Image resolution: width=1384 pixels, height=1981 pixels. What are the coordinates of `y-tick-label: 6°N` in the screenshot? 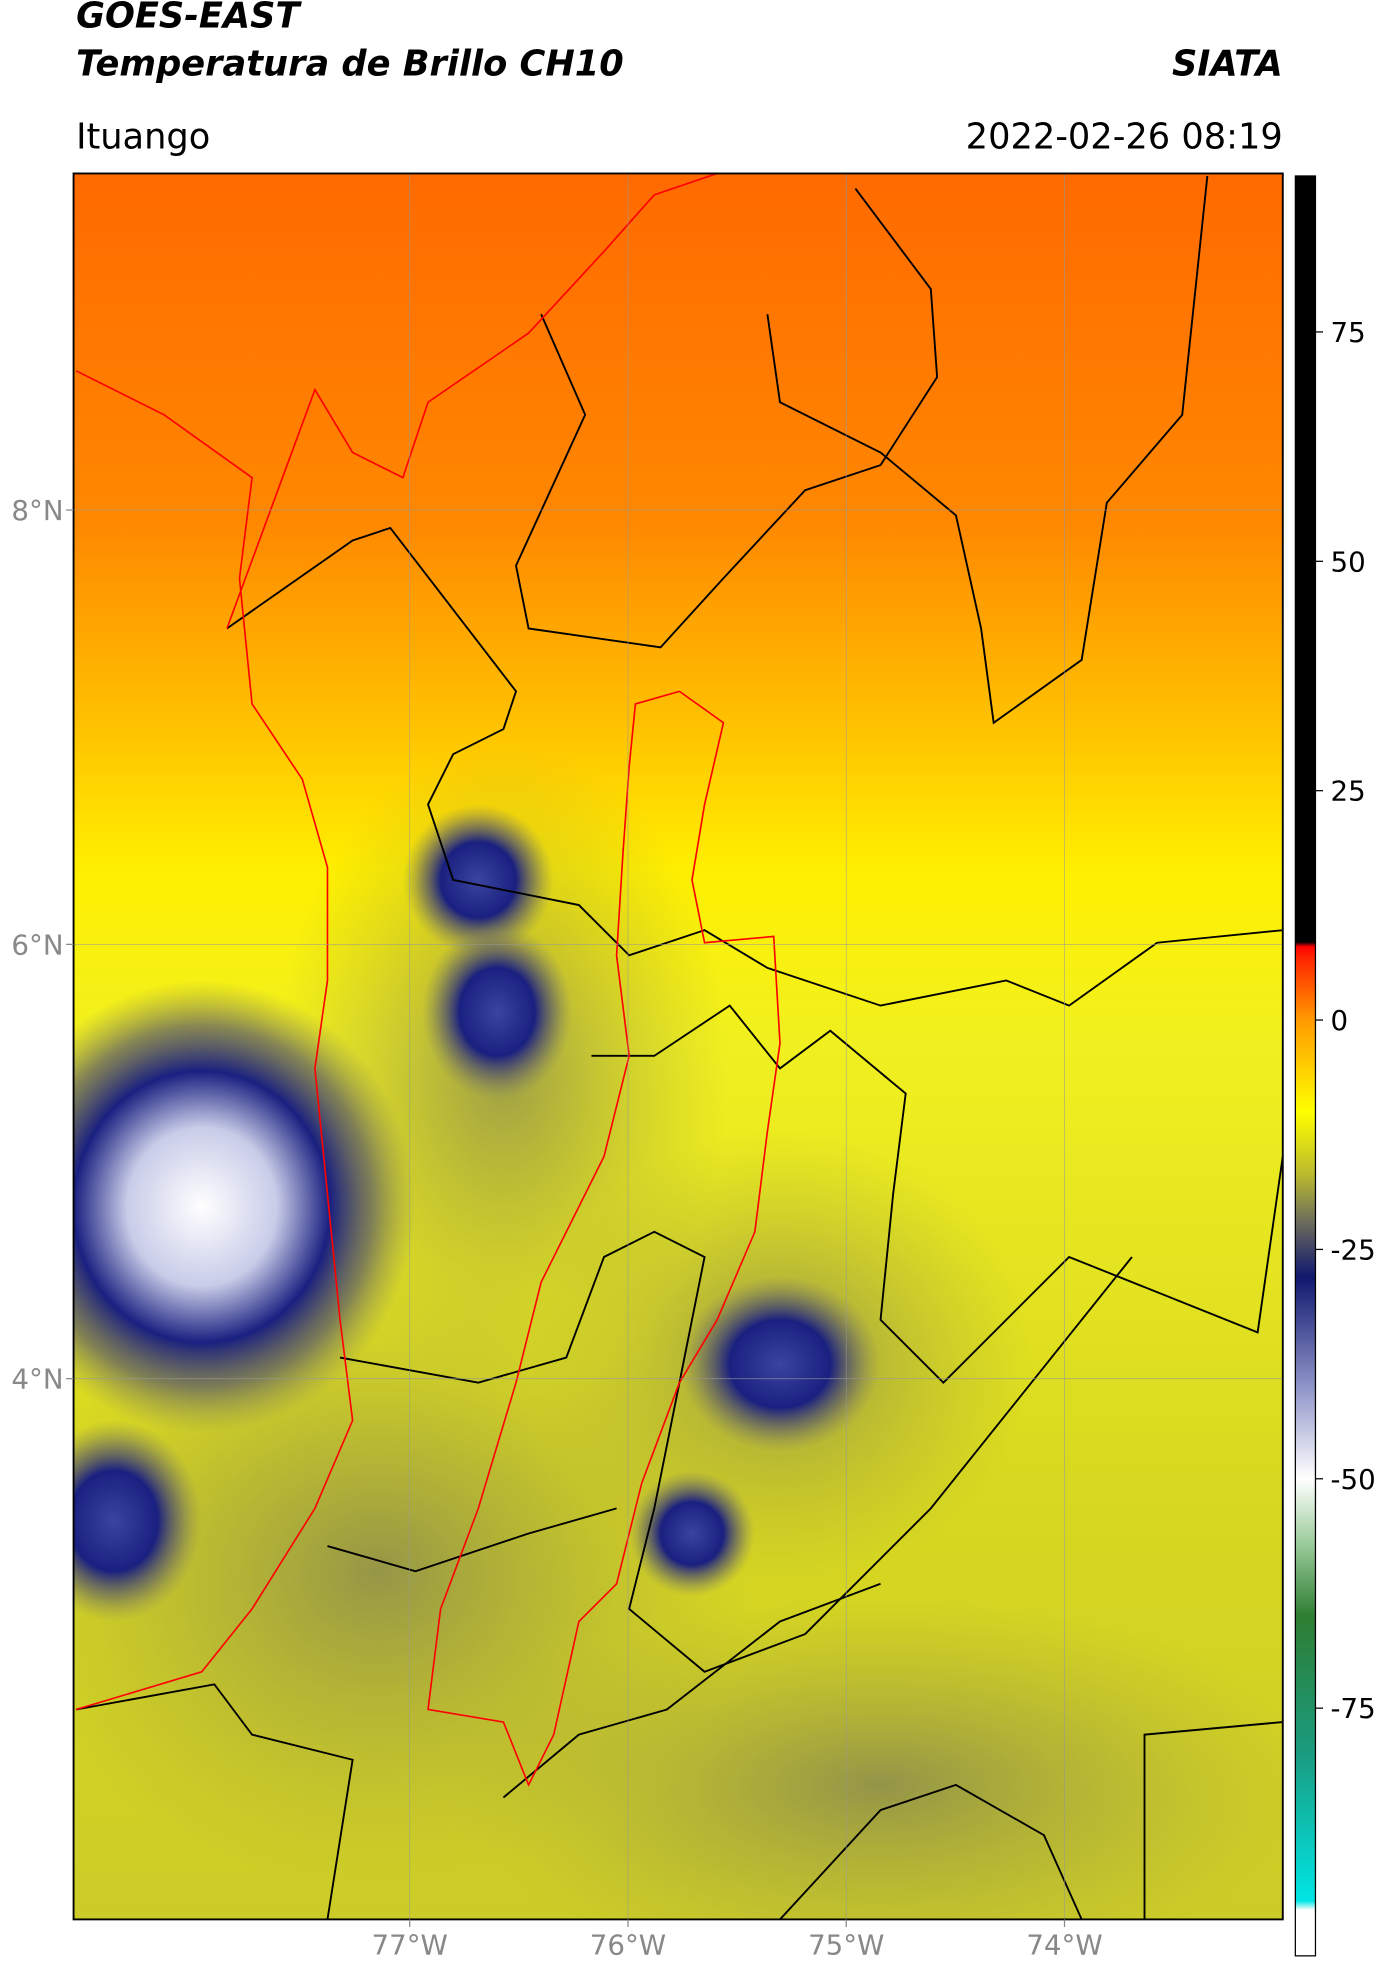 It's located at (37, 944).